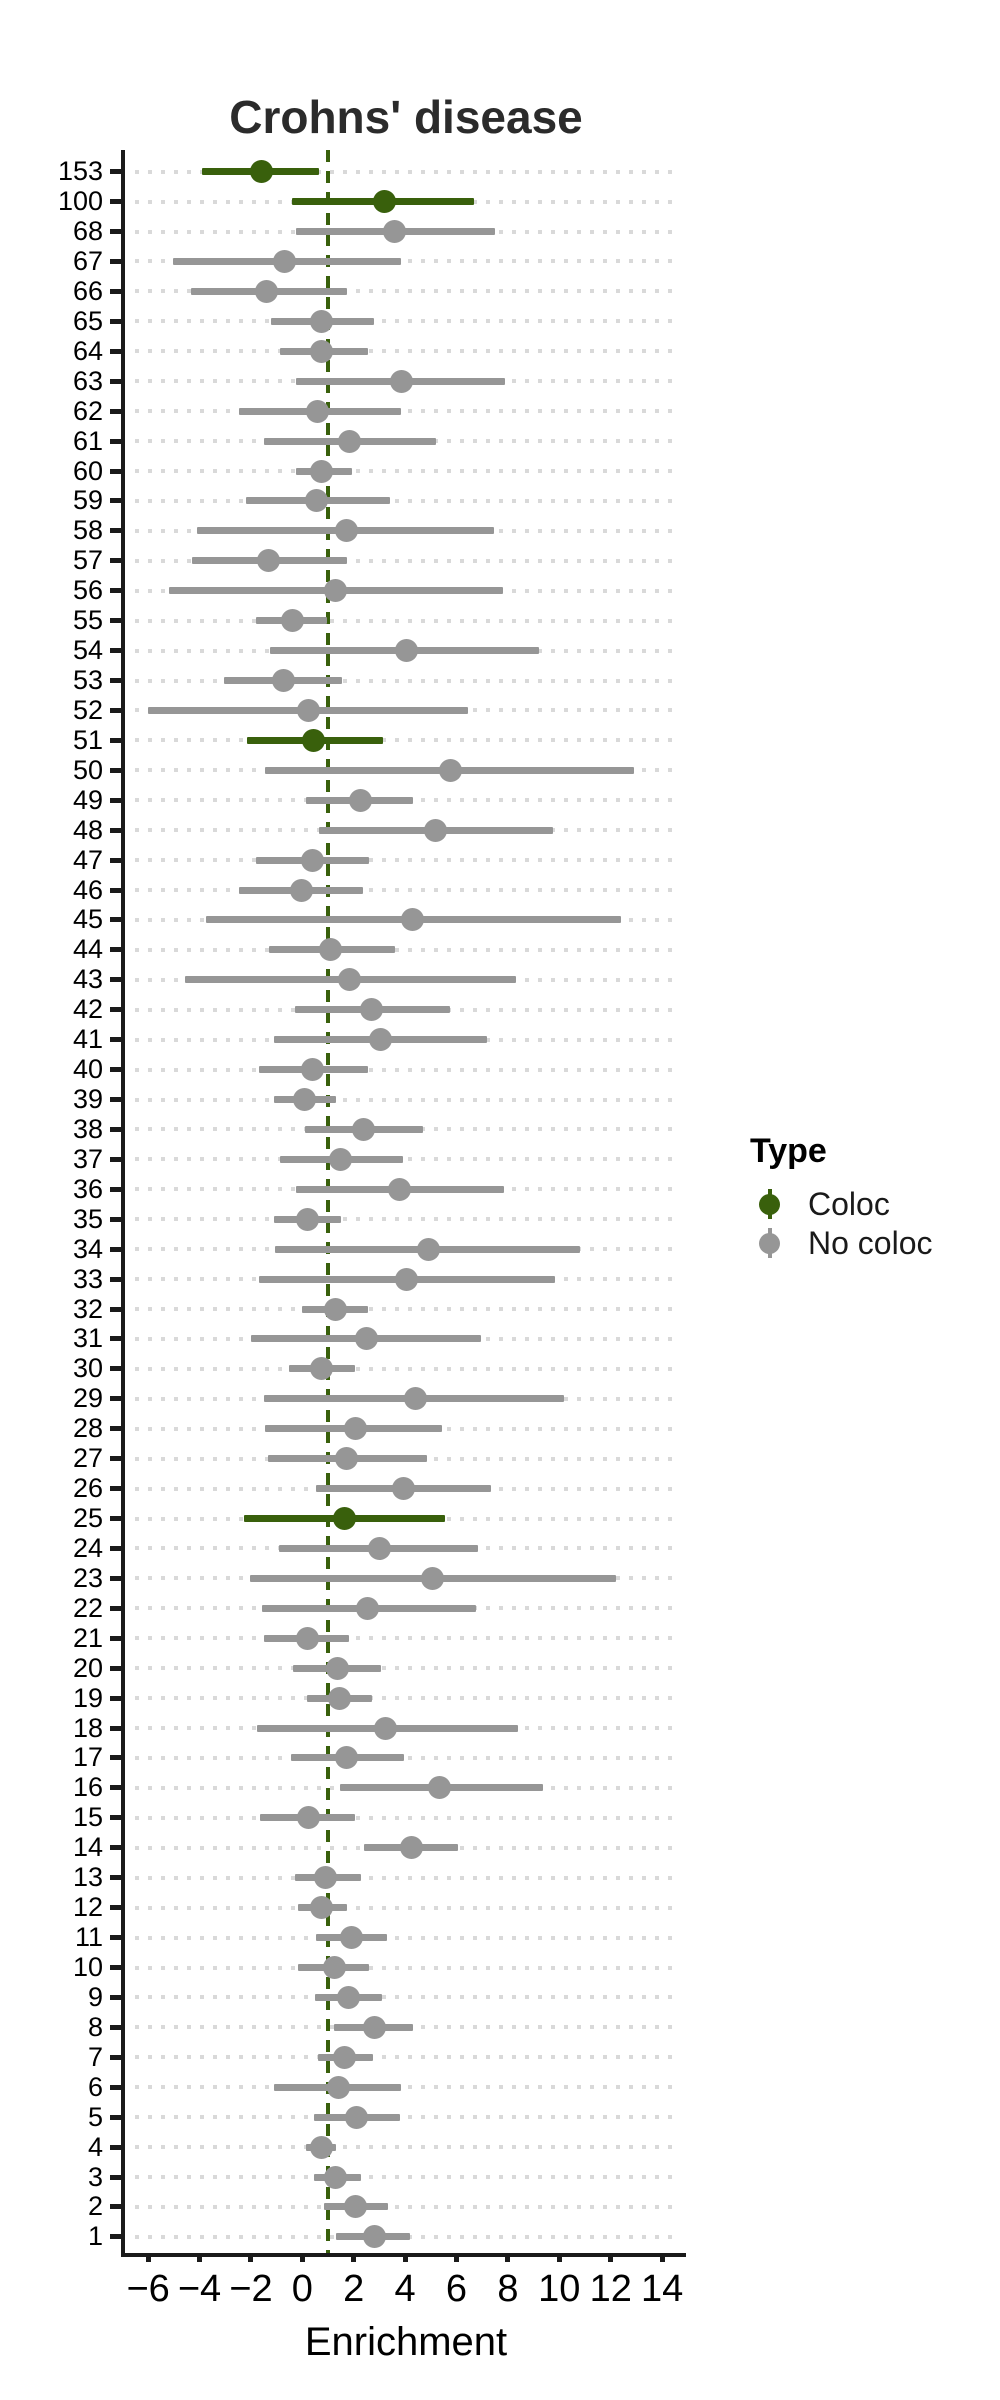 This screenshot has height=2400, width=1000. What do you see at coordinates (849, 1203) in the screenshot?
I see `legend-label: Coloc` at bounding box center [849, 1203].